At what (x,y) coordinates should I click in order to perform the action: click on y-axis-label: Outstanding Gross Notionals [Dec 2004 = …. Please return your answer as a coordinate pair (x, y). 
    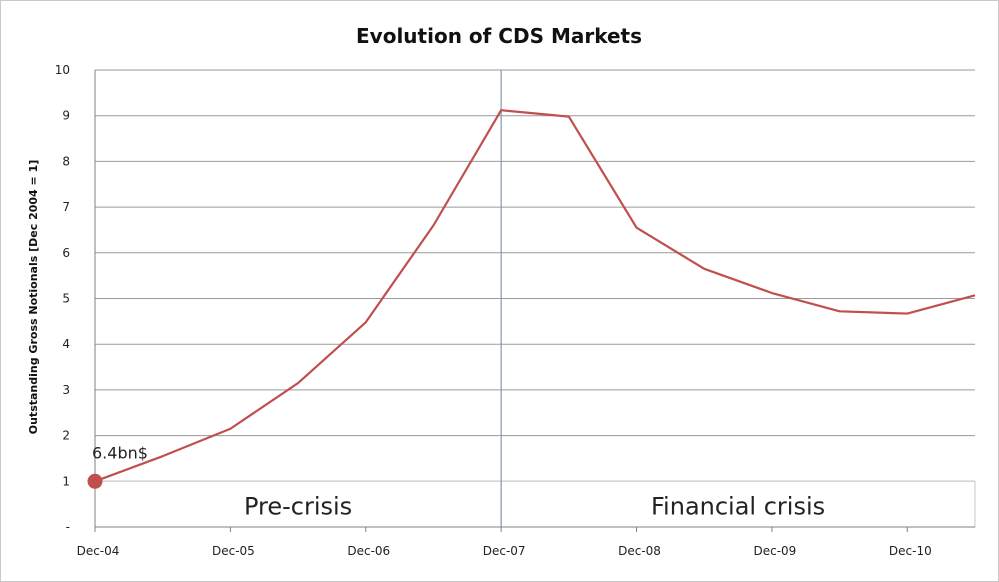
    Looking at the image, I should click on (33, 297).